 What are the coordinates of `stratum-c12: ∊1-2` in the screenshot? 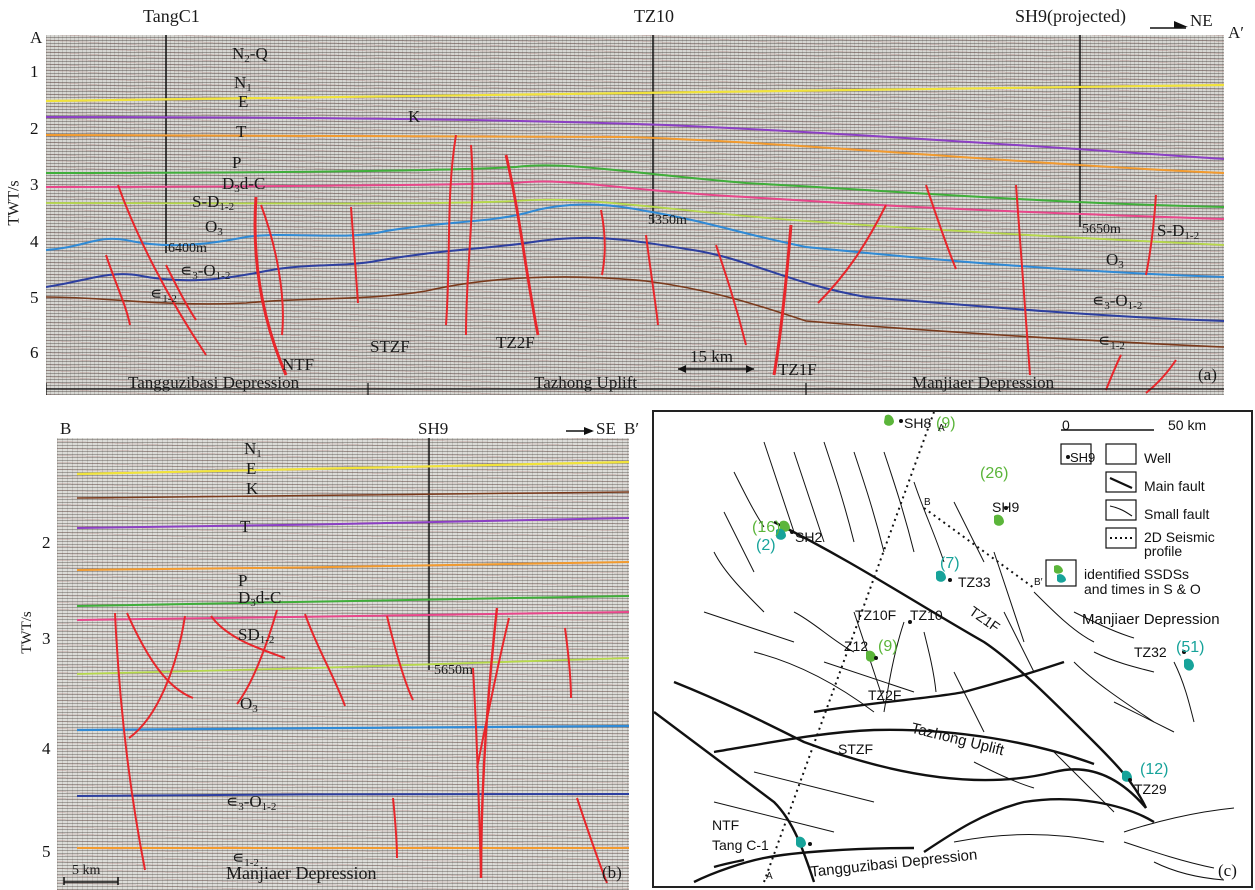 It's located at (163, 294).